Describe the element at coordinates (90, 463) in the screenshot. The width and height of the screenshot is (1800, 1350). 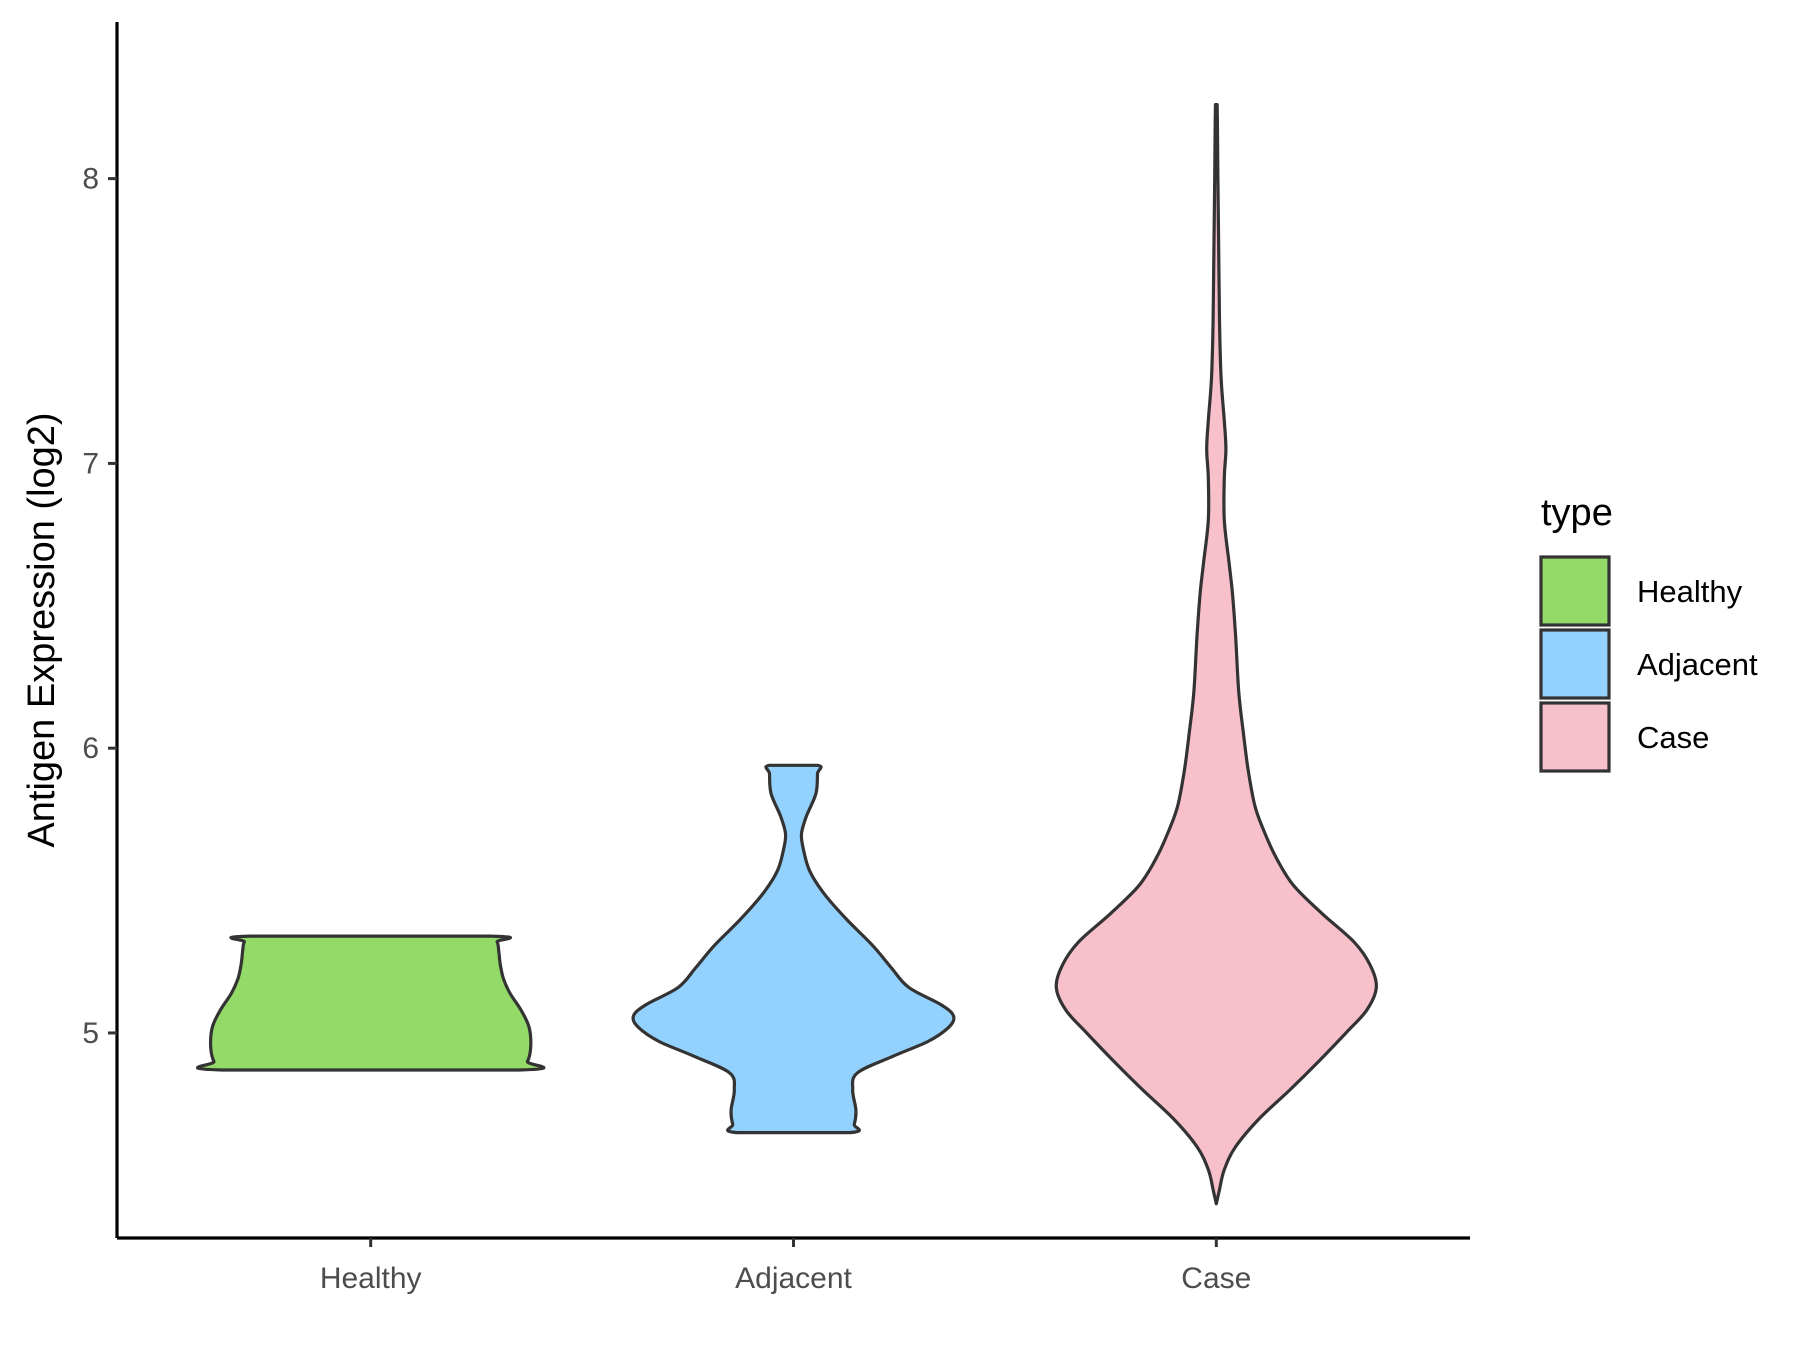
I see `y-tick-label: 7` at that location.